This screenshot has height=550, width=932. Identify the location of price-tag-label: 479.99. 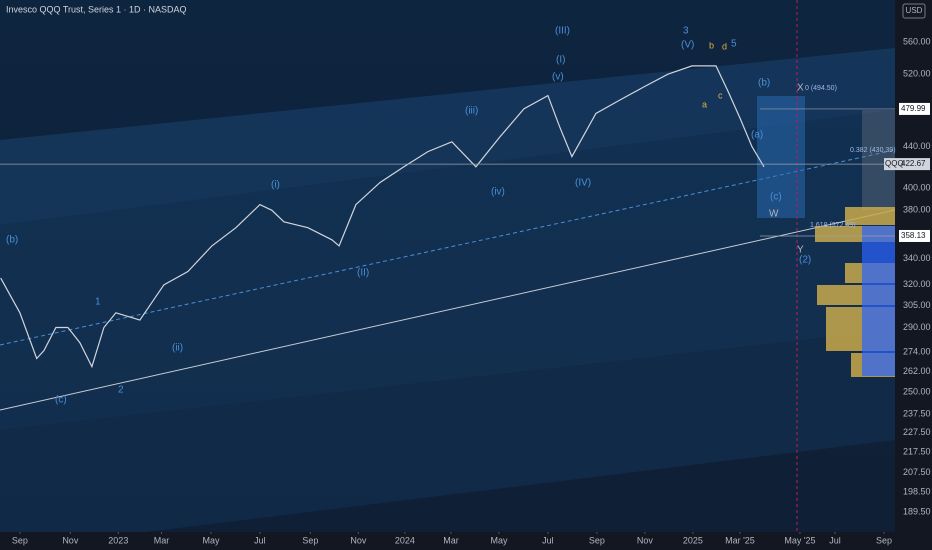
(913, 108).